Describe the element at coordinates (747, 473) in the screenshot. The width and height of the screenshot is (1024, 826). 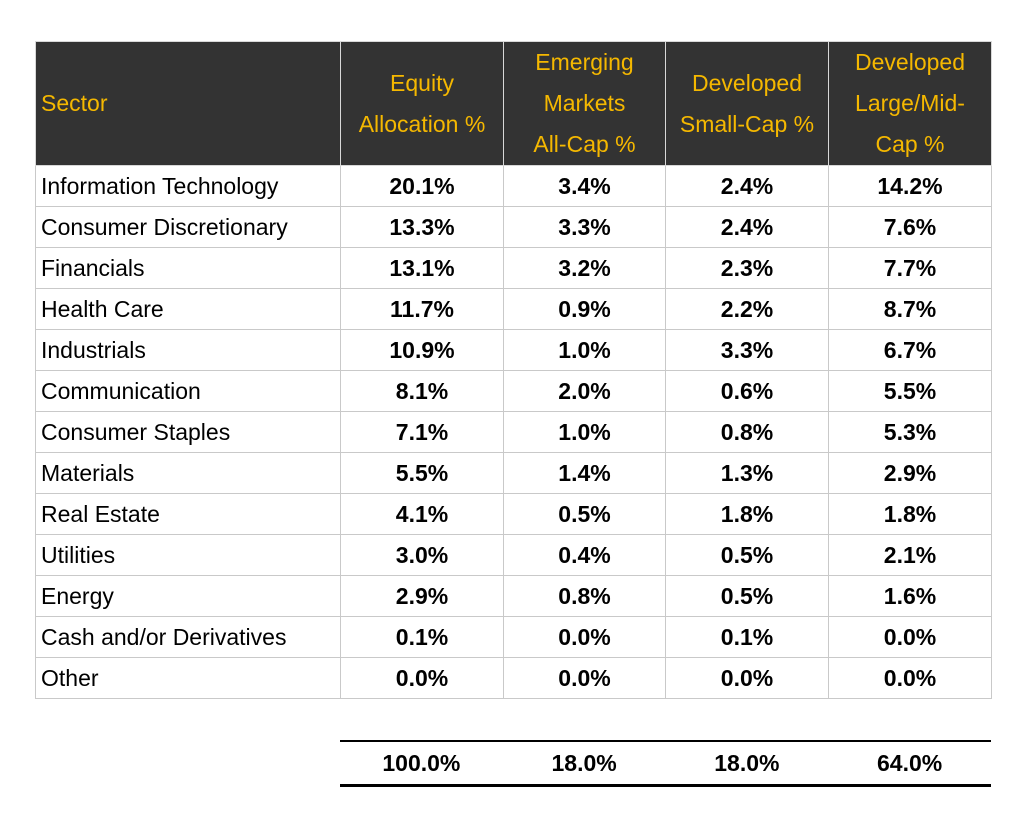
I see `developed-small-cap-cell: 1.3%` at that location.